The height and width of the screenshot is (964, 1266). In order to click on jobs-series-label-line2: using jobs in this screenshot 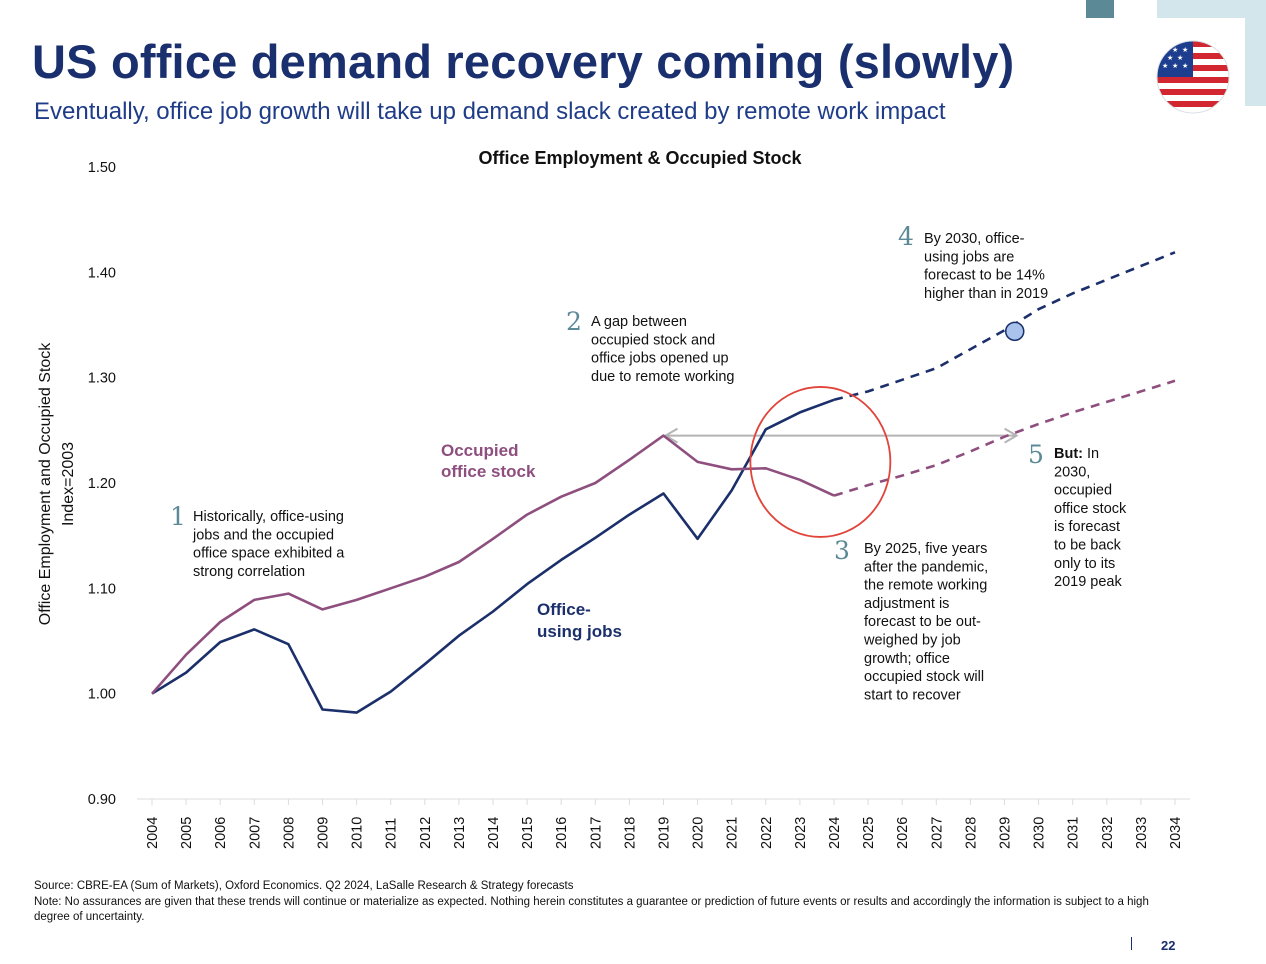, I will do `click(579, 631)`.